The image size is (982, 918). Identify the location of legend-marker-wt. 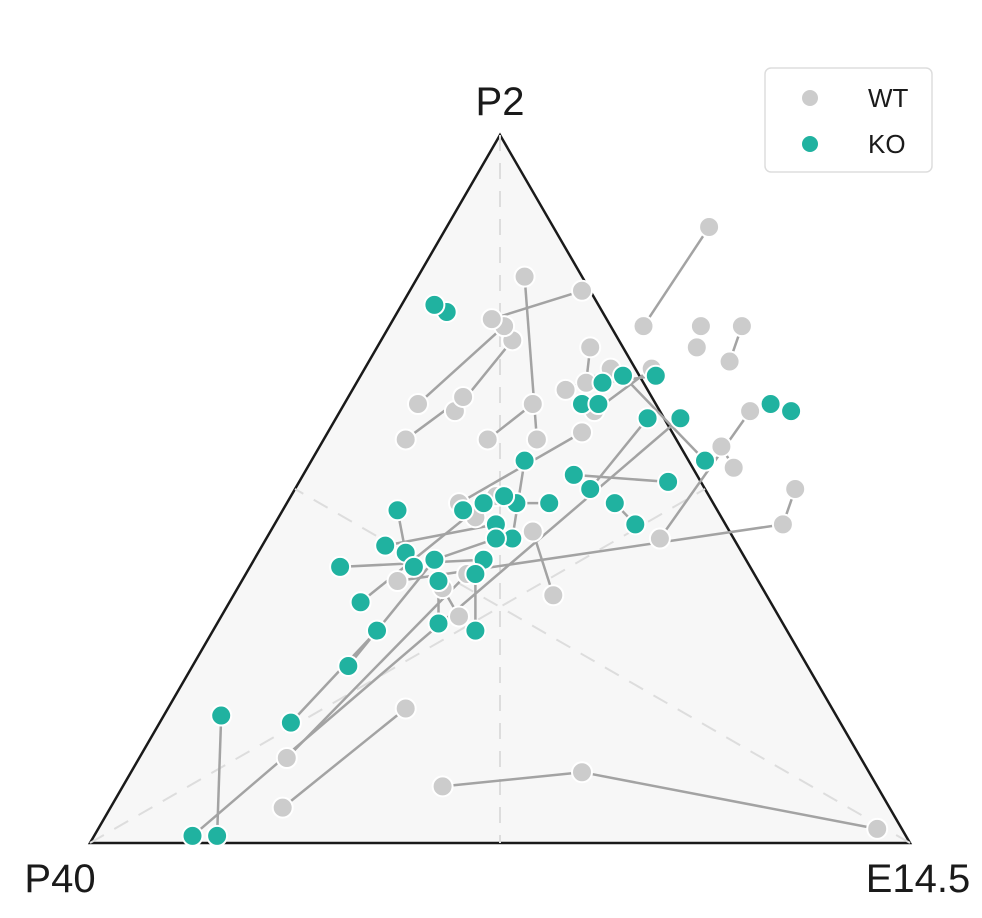
(810, 98).